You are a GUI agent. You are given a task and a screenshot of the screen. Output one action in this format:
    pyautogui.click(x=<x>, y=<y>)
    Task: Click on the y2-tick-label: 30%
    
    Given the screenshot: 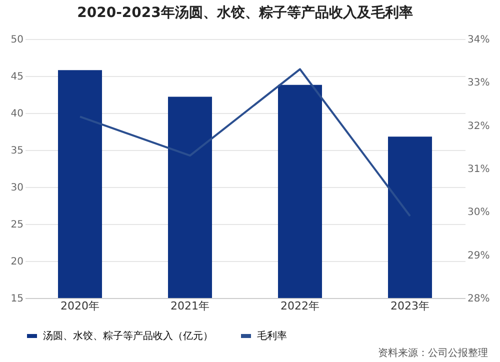 What is the action you would take?
    pyautogui.click(x=479, y=212)
    